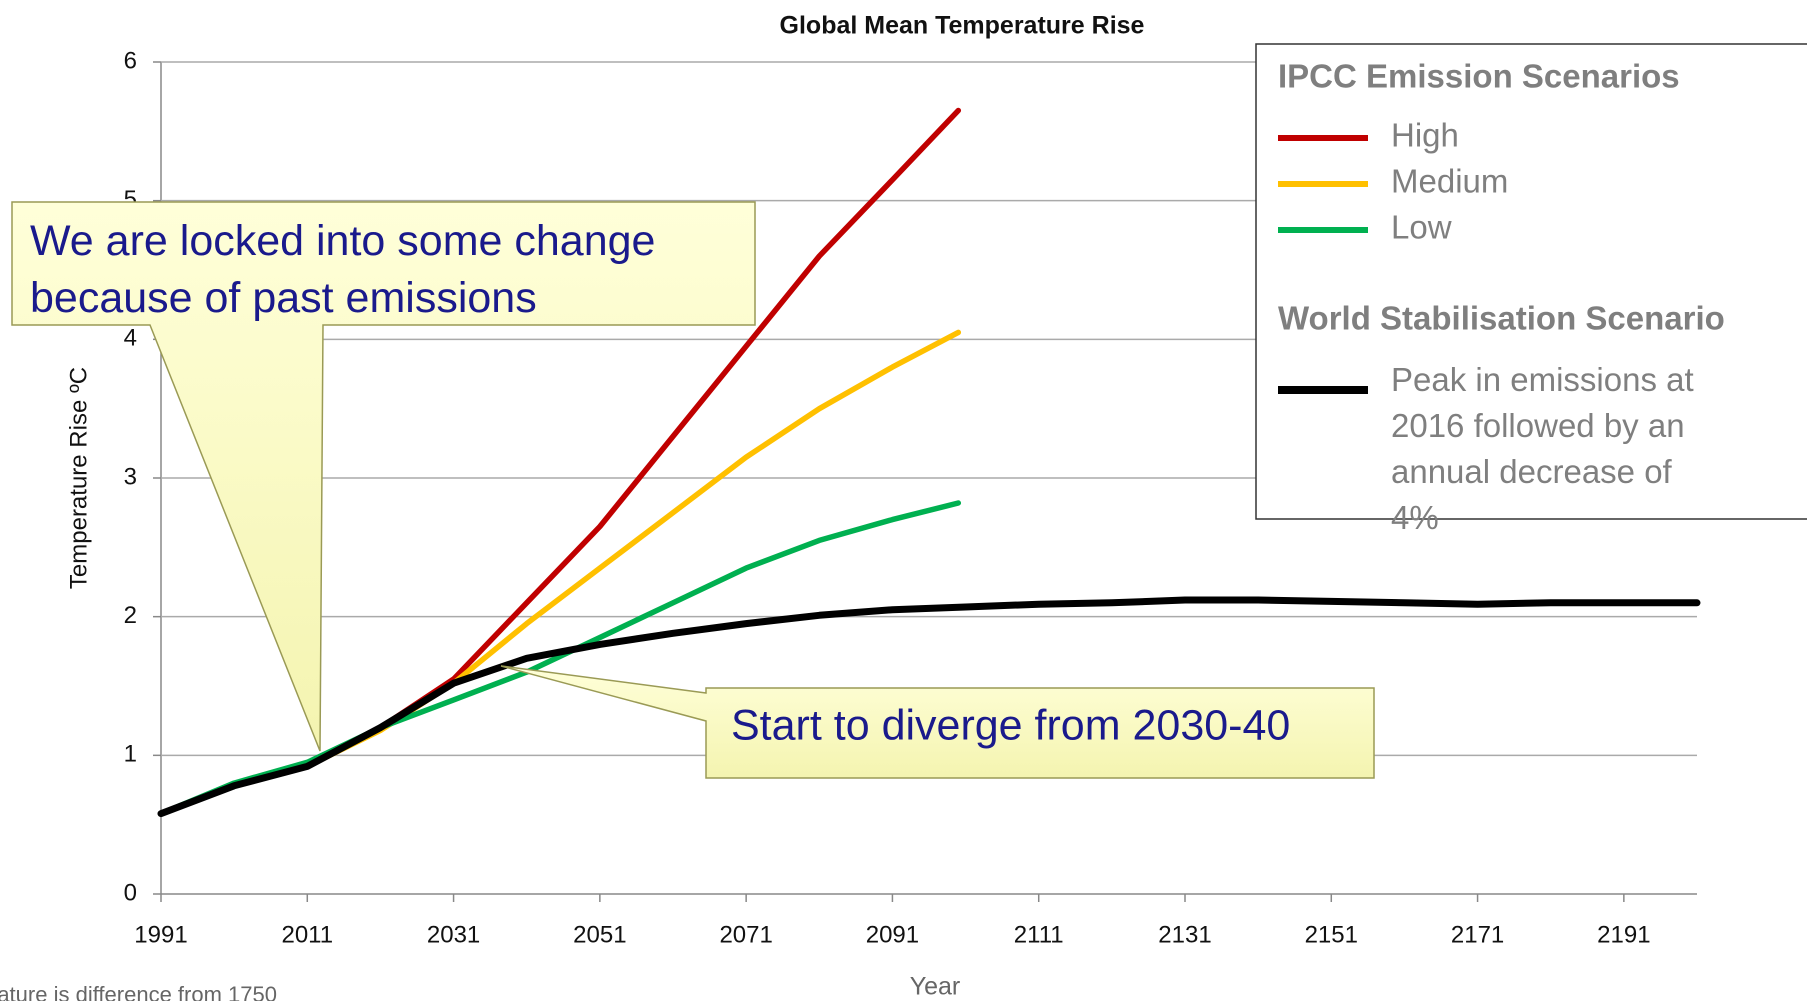 The image size is (1807, 1001). What do you see at coordinates (1449, 181) in the screenshot?
I see `legend-label: Medium` at bounding box center [1449, 181].